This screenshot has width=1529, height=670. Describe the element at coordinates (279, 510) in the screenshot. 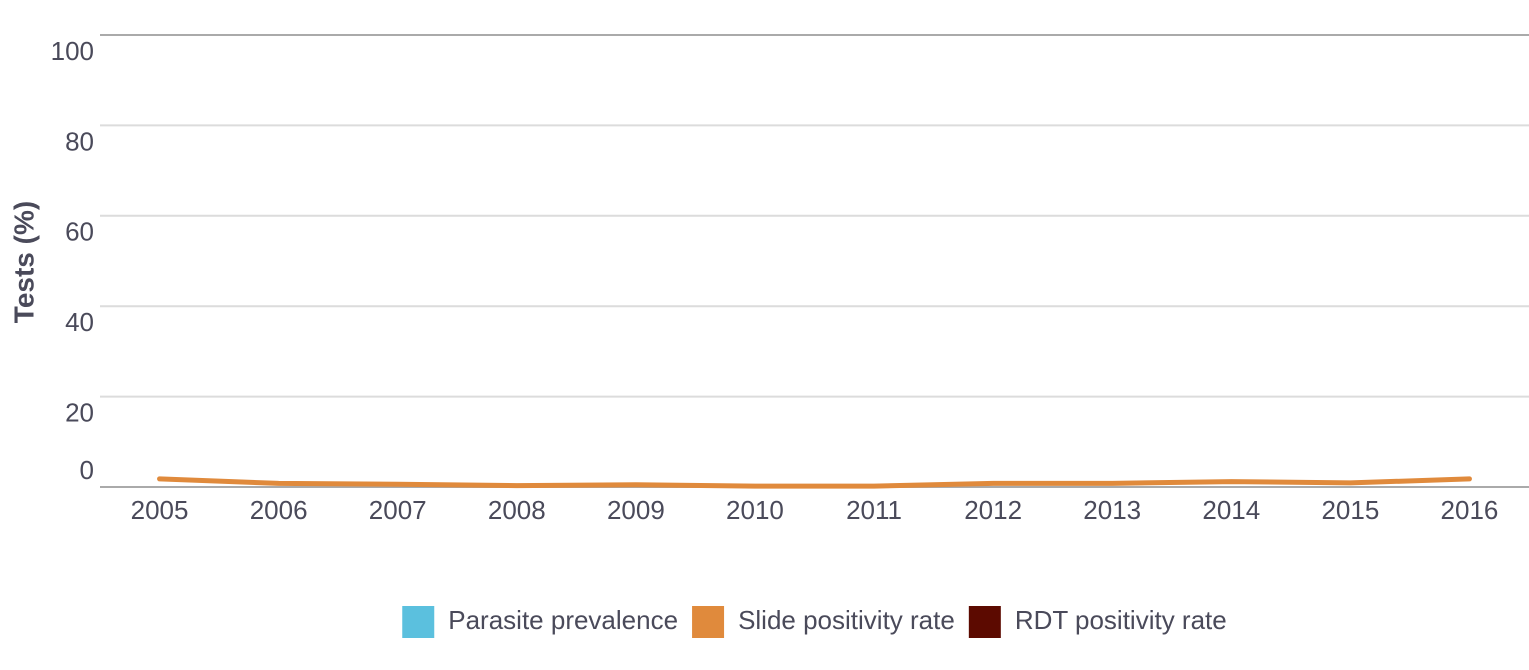

I see `x-tick-label: 2006` at that location.